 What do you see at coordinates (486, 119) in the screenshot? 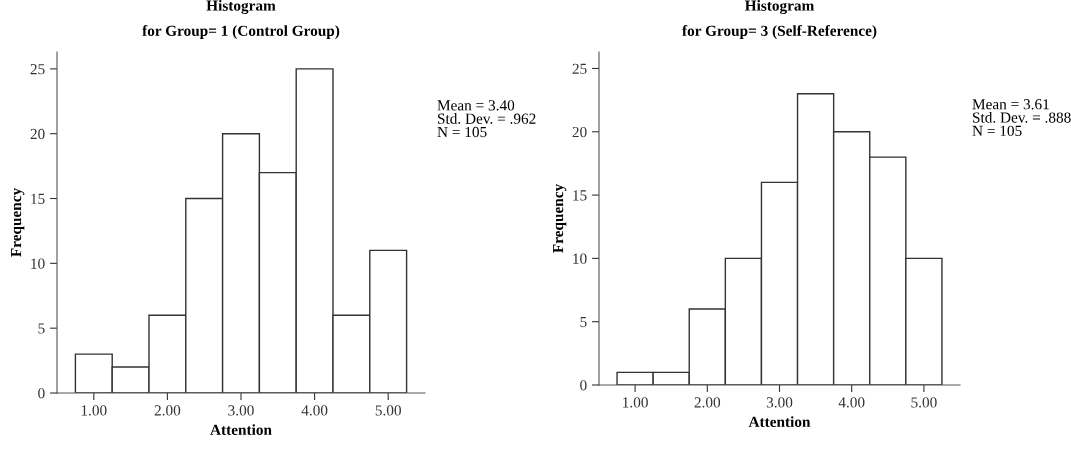
I see `text: Mean = 3.40 Std. Dev. = .962 N = 105` at bounding box center [486, 119].